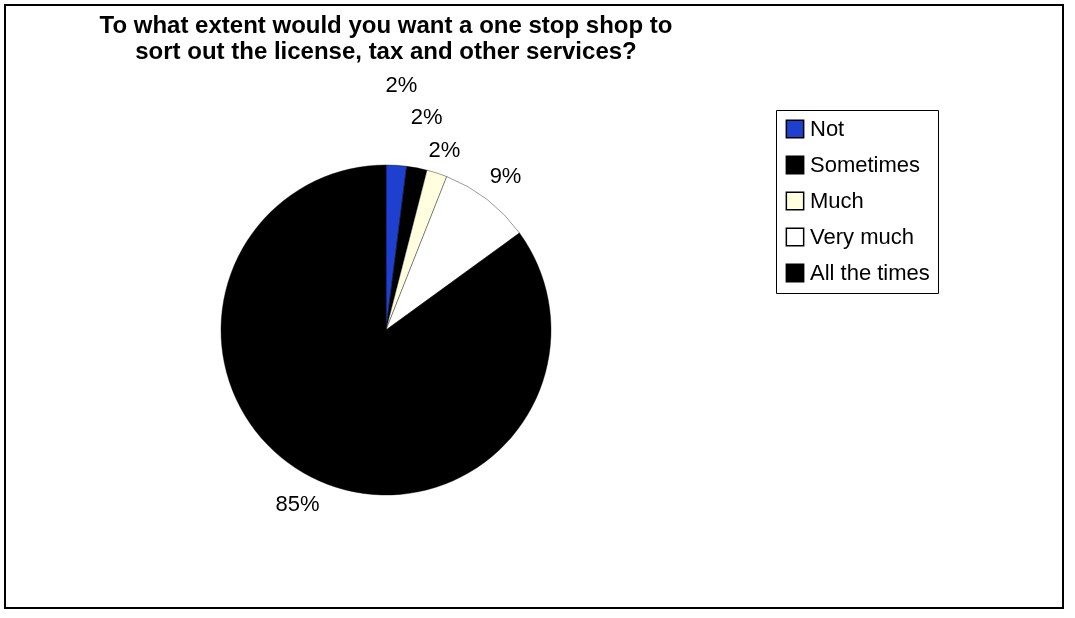  Describe the element at coordinates (505, 175) in the screenshot. I see `data-label: 9%` at that location.